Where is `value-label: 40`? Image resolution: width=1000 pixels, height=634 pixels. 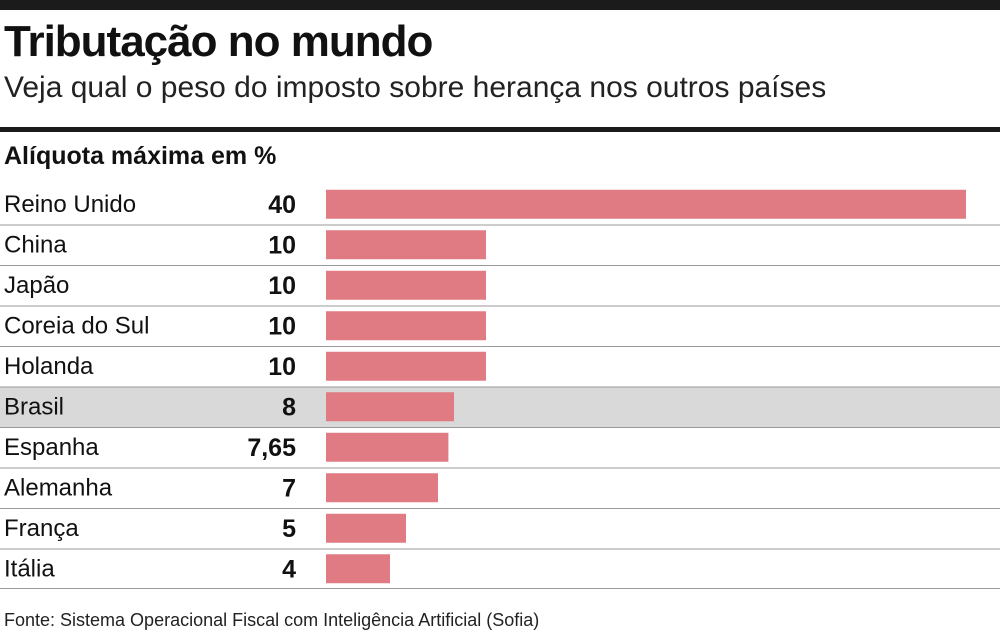
value-label: 40 is located at coordinates (282, 205).